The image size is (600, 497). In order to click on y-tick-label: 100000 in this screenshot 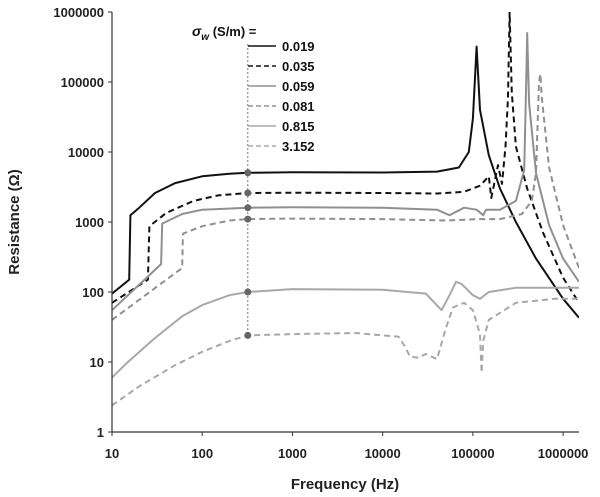, I will do `click(82, 82)`.